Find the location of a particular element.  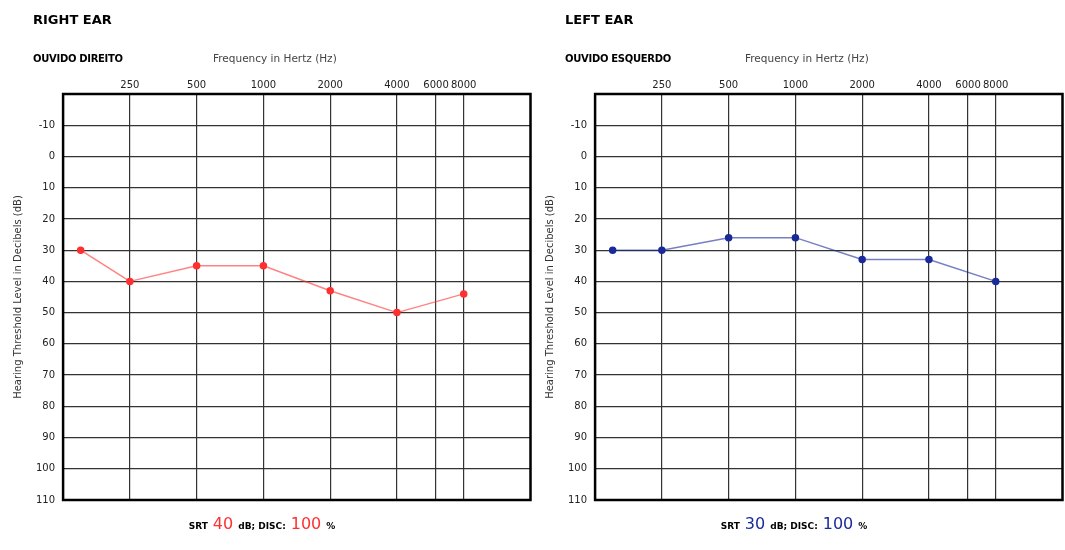

text: 40 is located at coordinates (223, 523).